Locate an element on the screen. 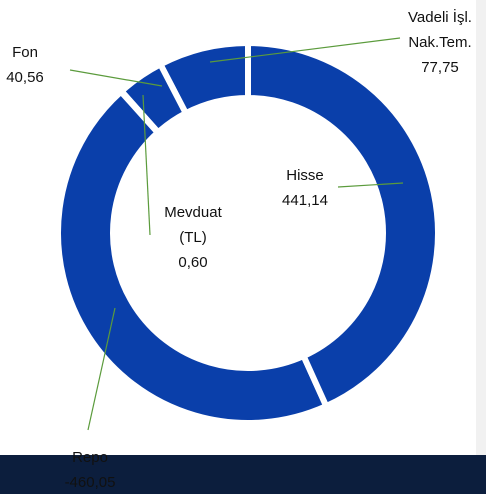 This screenshot has height=494, width=486. side-strip is located at coordinates (481, 227).